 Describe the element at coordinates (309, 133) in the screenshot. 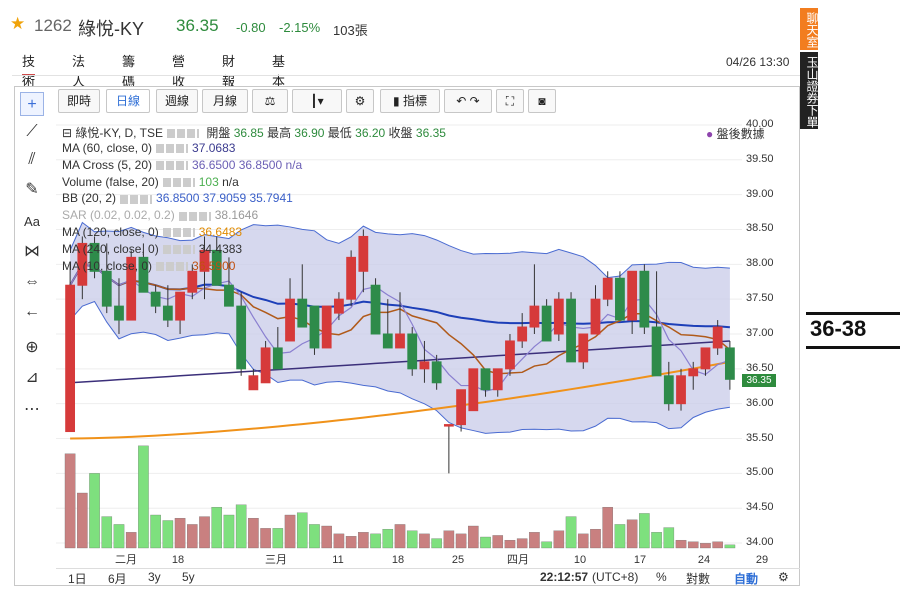

I see `legend-high: 36.90` at that location.